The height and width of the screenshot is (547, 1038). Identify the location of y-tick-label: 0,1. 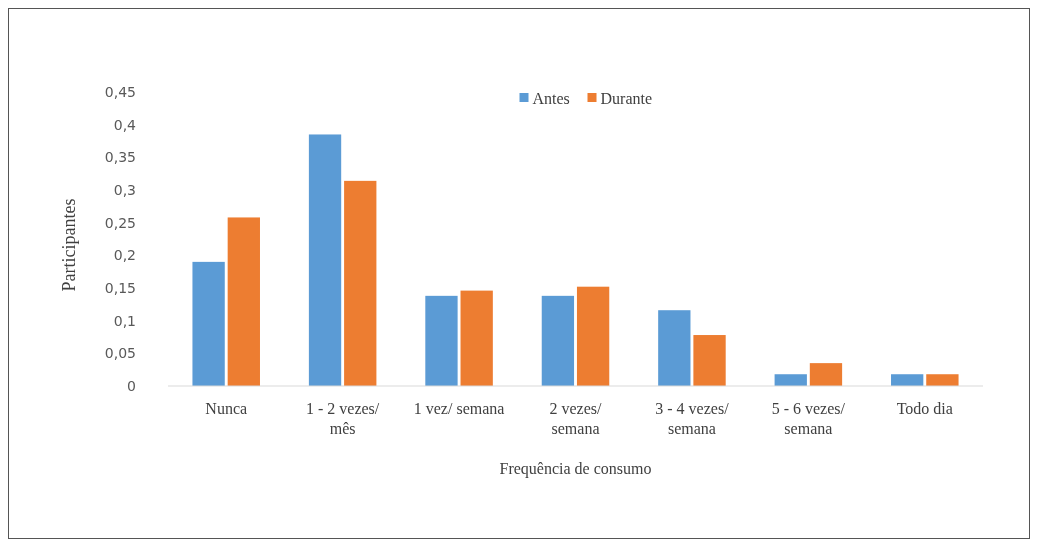
(124, 320).